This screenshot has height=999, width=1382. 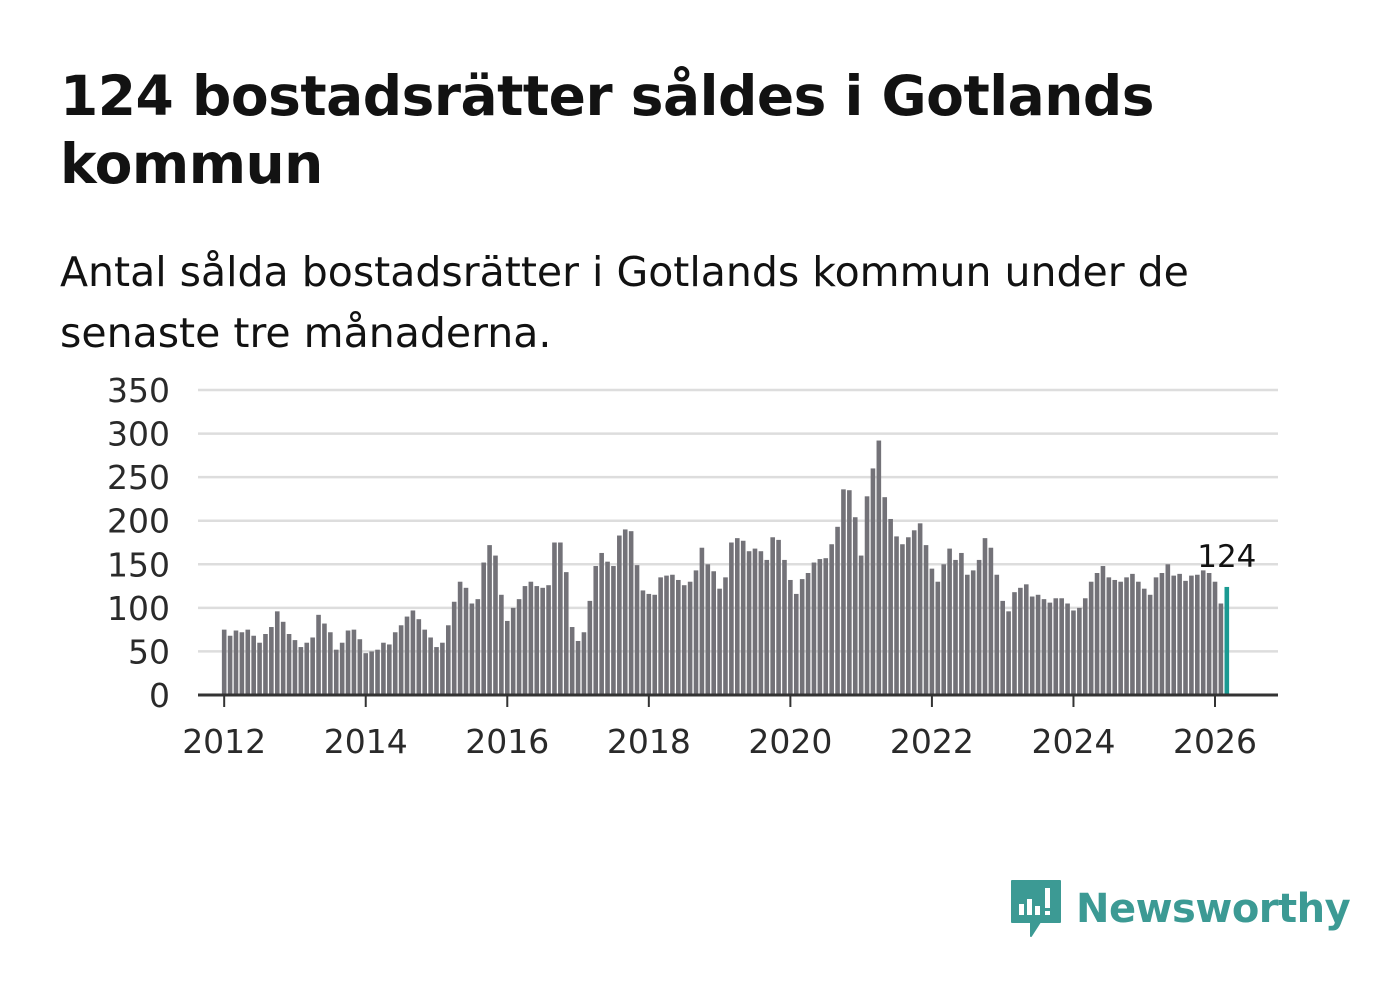 What do you see at coordinates (738, 700) in the screenshot?
I see `x-axis` at bounding box center [738, 700].